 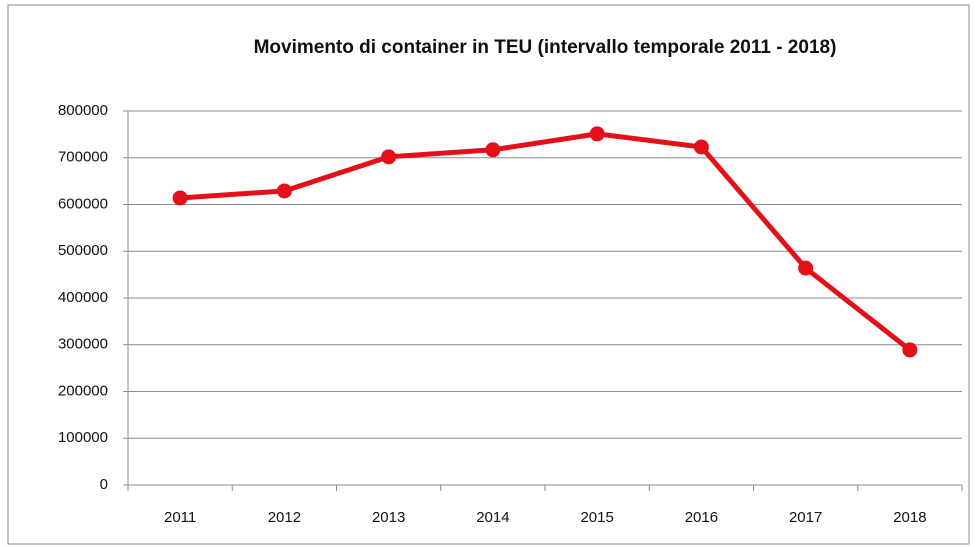 What do you see at coordinates (83, 297) in the screenshot?
I see `y-tick-label: 400000` at bounding box center [83, 297].